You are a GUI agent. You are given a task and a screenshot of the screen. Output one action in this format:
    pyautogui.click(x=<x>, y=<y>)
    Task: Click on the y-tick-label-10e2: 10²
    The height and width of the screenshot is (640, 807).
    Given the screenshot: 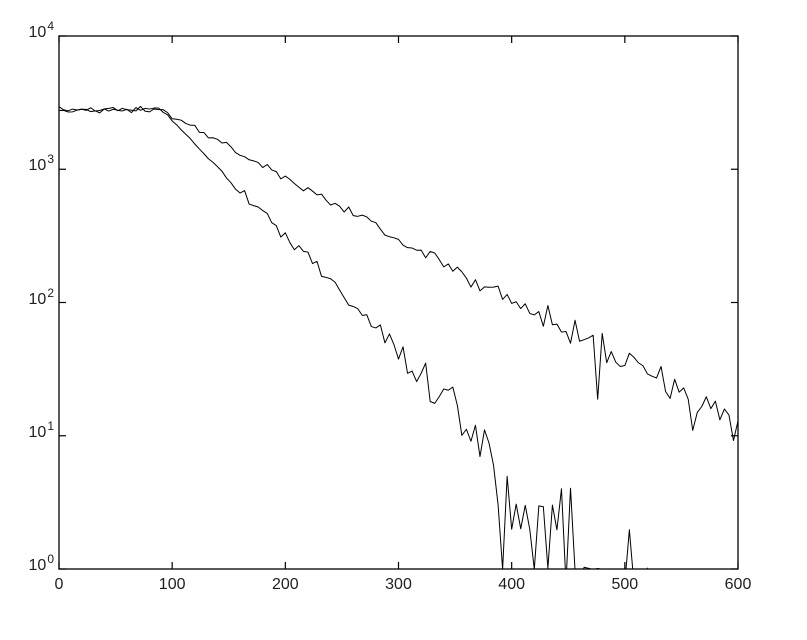 What is the action you would take?
    pyautogui.click(x=41, y=297)
    